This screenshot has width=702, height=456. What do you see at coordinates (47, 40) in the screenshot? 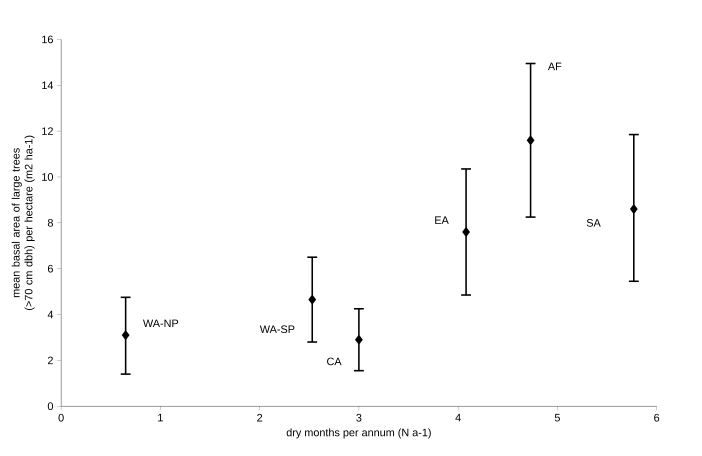
I see `y-tick-label: 16` at bounding box center [47, 40].